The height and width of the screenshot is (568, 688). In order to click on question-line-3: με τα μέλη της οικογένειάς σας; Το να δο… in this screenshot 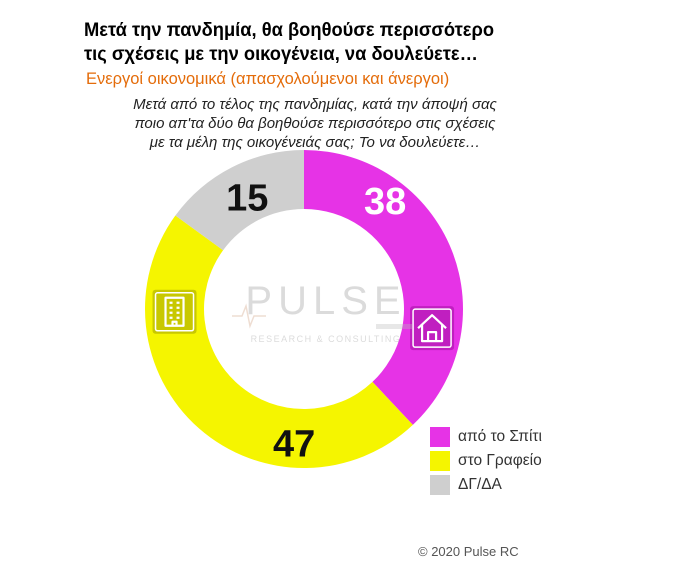, I will do `click(315, 142)`.